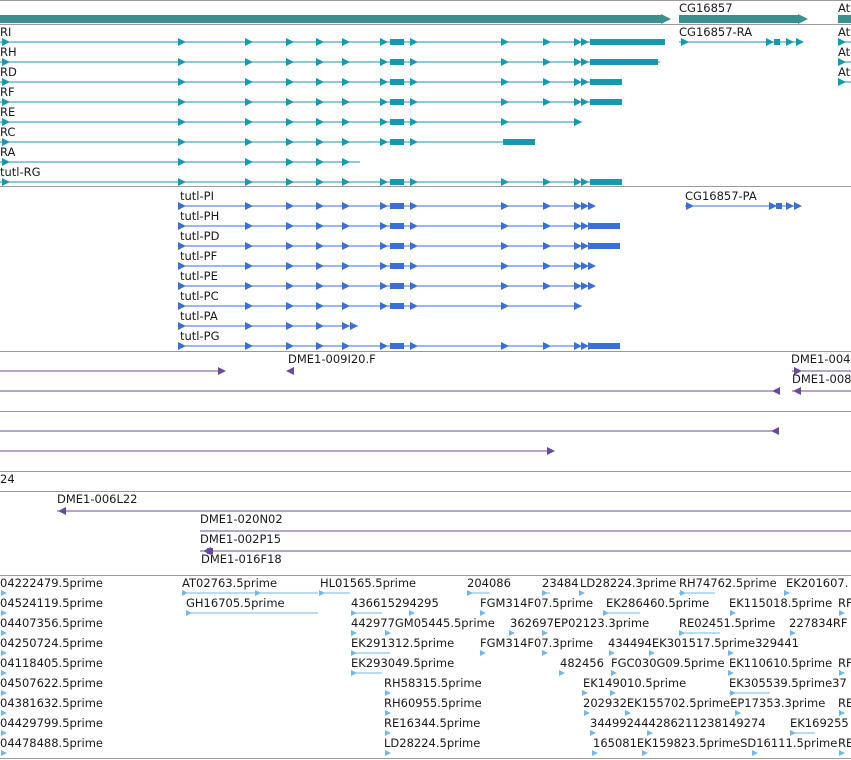  Describe the element at coordinates (781, 603) in the screenshot. I see `est-label: EK115018.5prime` at that location.